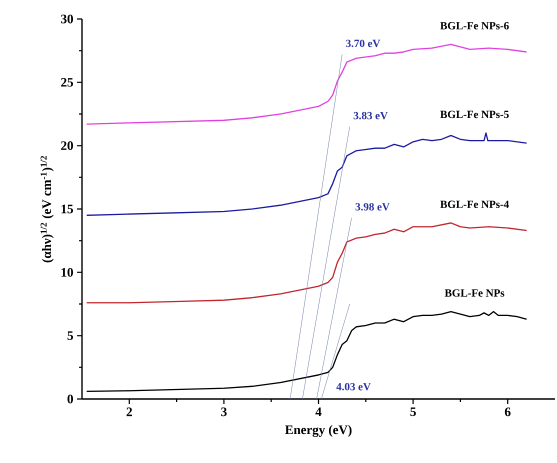 This screenshot has height=463, width=557. What do you see at coordinates (67, 145) in the screenshot?
I see `y-tick-label: 20` at bounding box center [67, 145].